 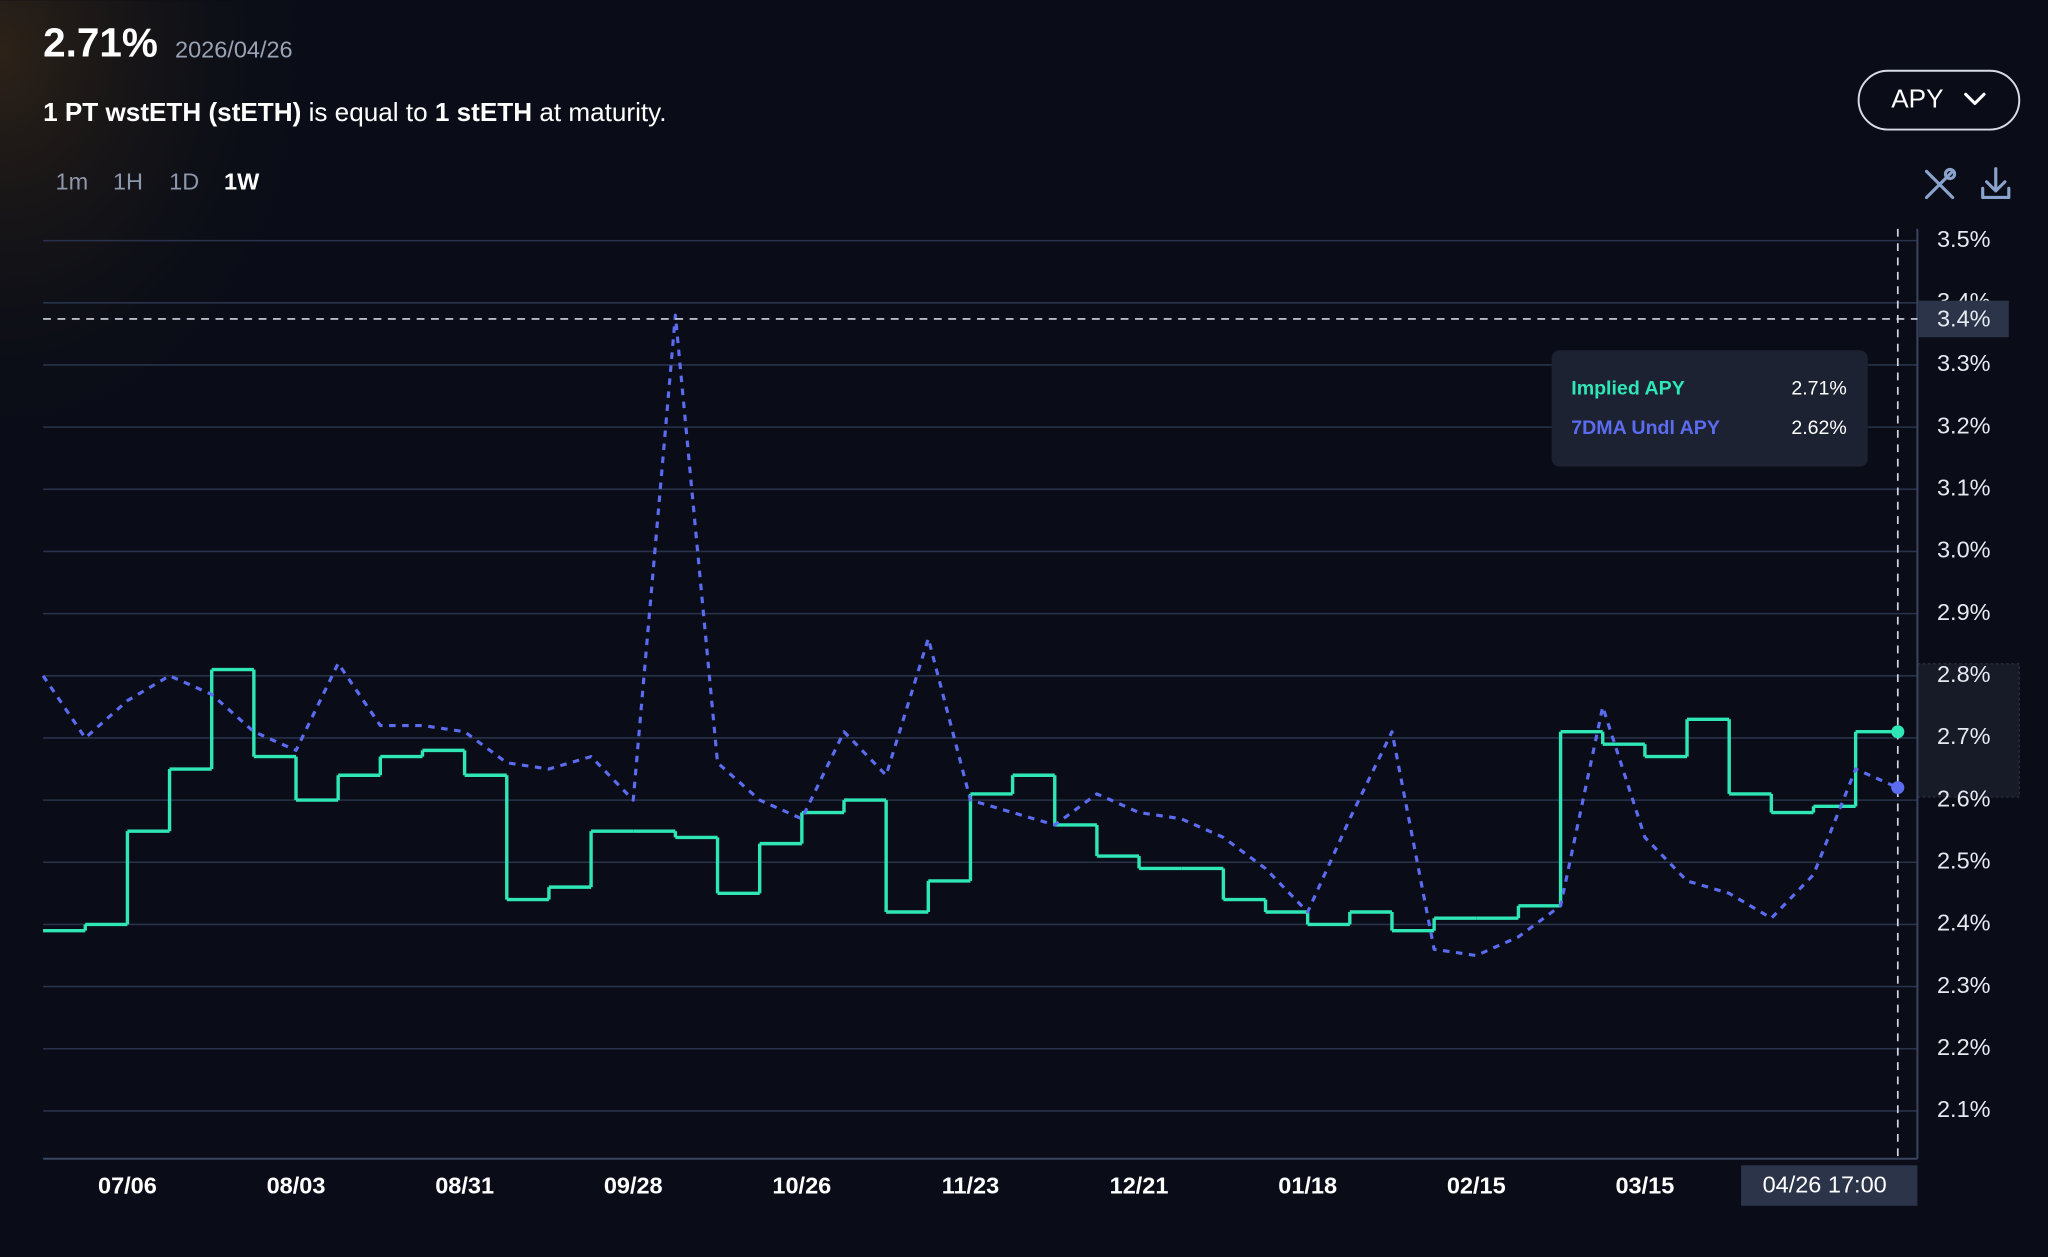 I want to click on x-tick-label: 12/21, so click(x=1139, y=1186).